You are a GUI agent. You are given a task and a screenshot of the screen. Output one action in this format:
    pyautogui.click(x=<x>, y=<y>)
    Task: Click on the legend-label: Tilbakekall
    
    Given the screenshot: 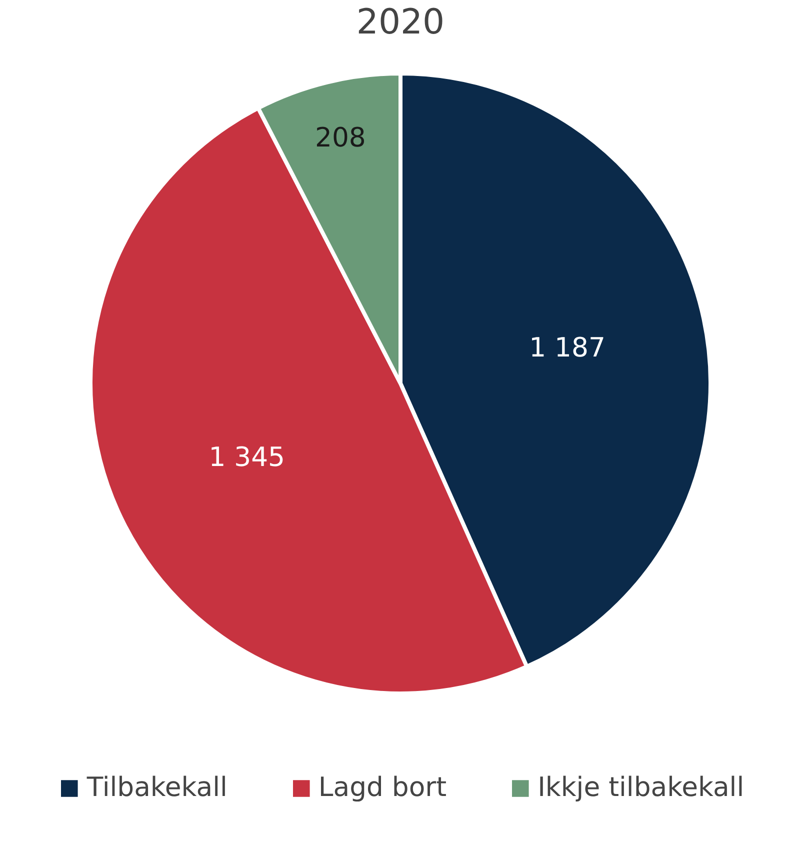 What is the action you would take?
    pyautogui.click(x=157, y=787)
    